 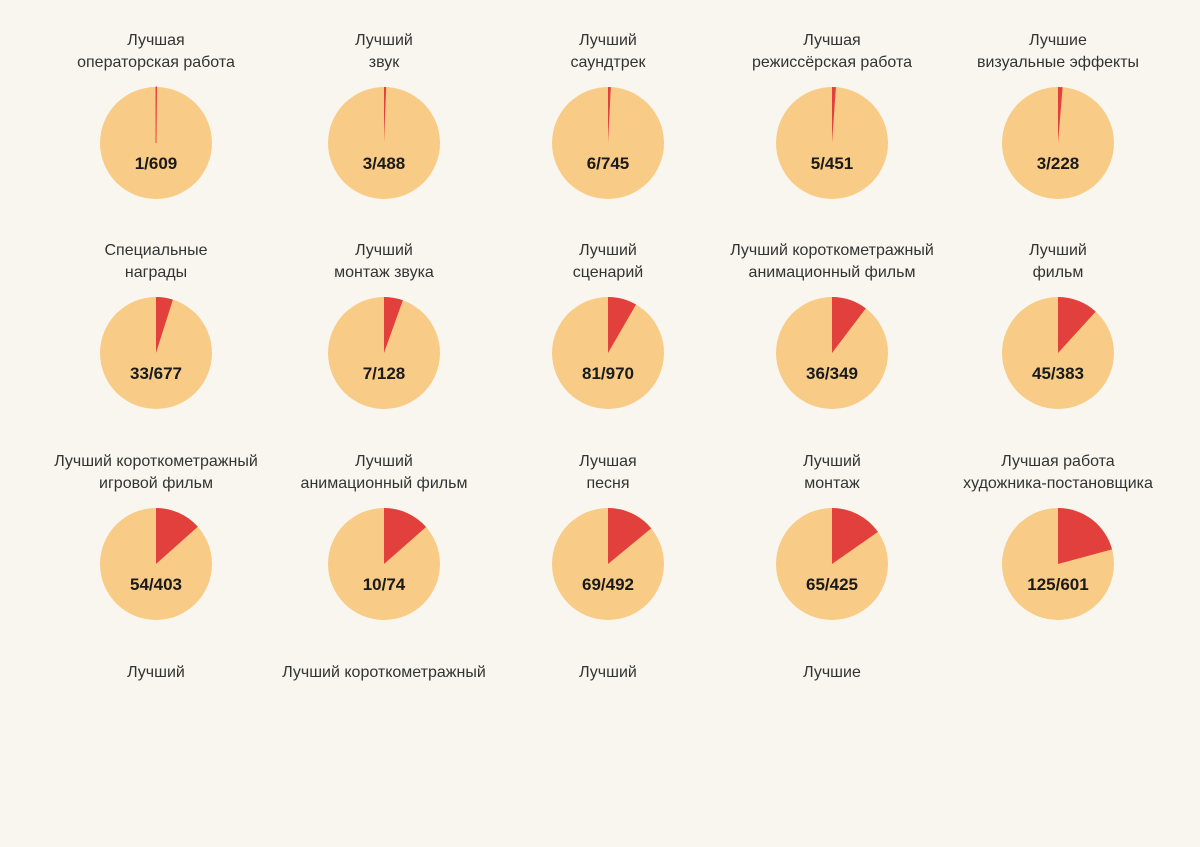 I want to click on pie-ratio-label: 33/677, so click(x=156, y=373).